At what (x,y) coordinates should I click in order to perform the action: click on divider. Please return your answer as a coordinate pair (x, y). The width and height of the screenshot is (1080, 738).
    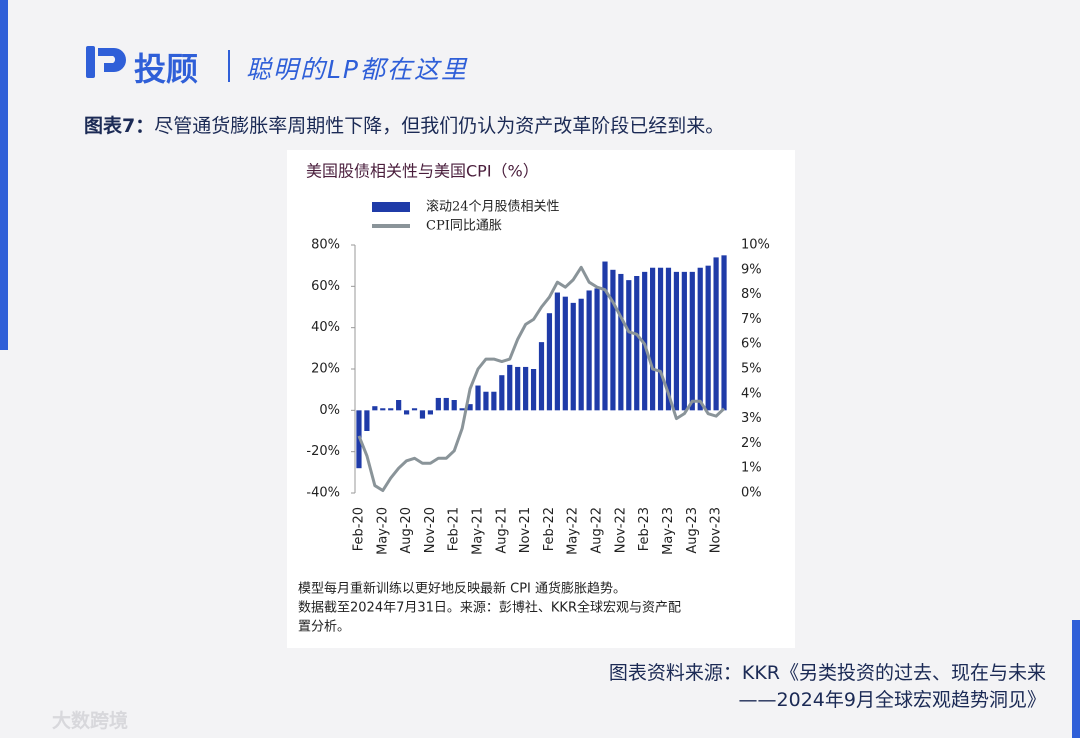
    Looking at the image, I should click on (229, 66).